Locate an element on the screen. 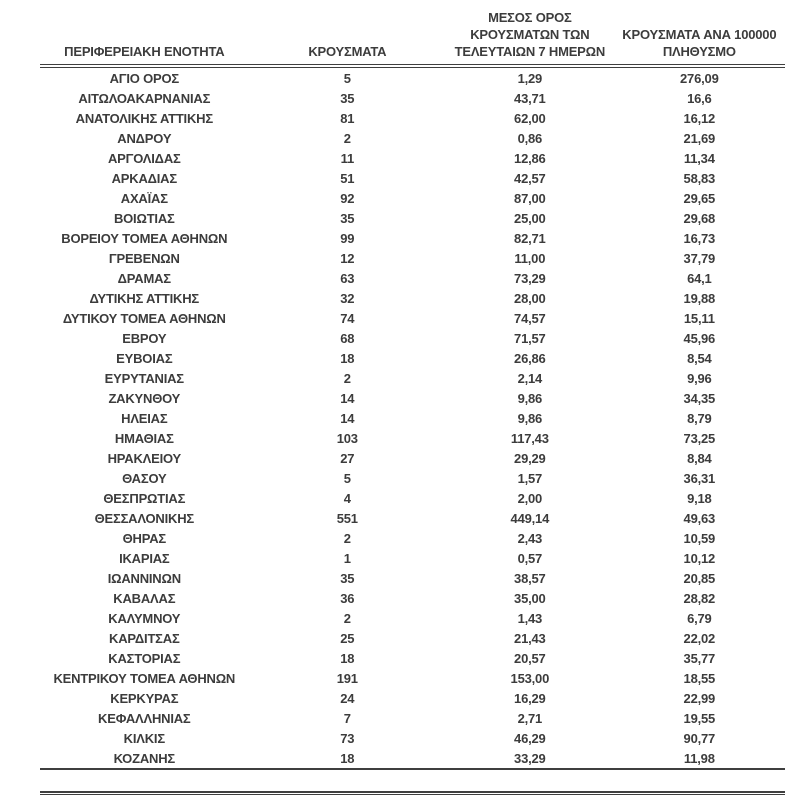  cases-cell: 74 is located at coordinates (347, 318).